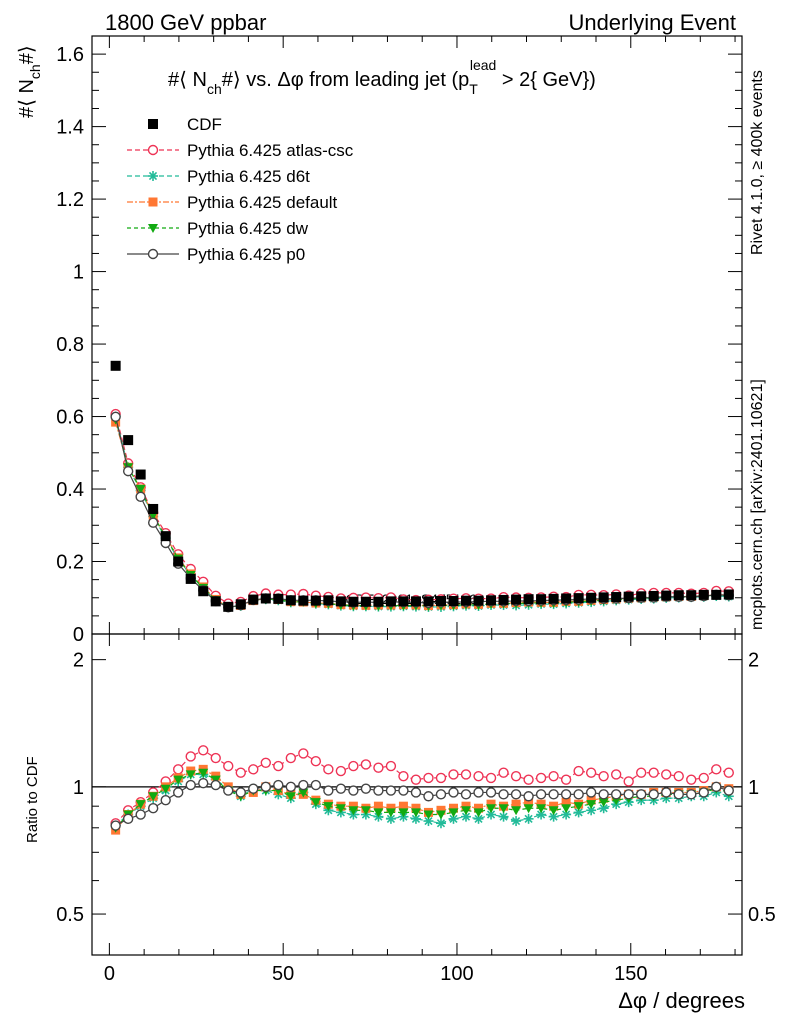 The height and width of the screenshot is (1024, 786). I want to click on legend-label: Pythia 6.425 p0, so click(246, 254).